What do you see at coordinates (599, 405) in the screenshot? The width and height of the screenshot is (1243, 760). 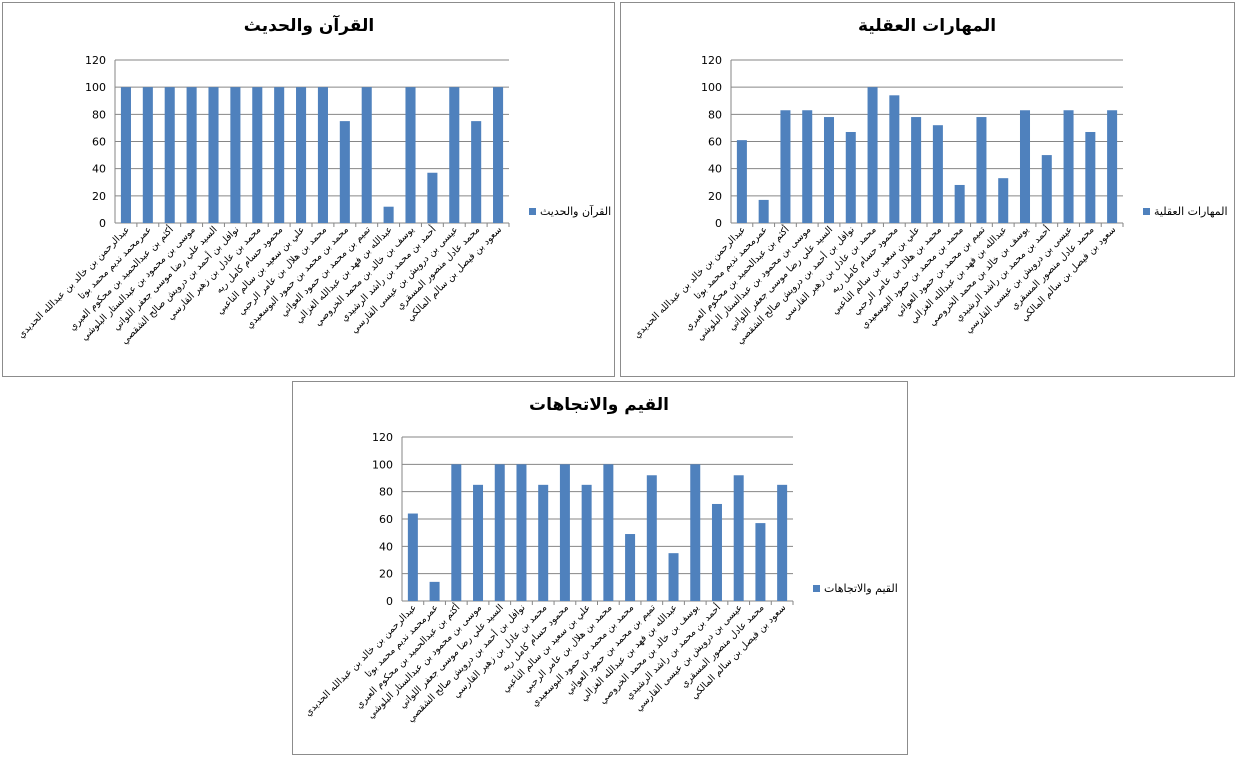 I see `chart-title: القيم والاتجاهات` at bounding box center [599, 405].